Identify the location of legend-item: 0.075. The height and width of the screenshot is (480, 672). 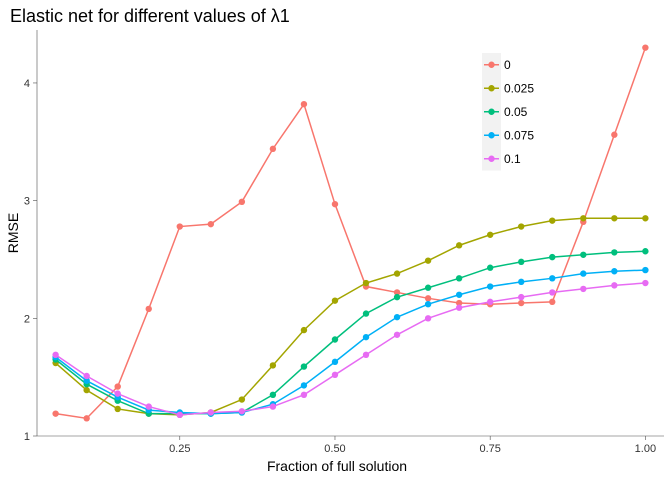
(509, 135).